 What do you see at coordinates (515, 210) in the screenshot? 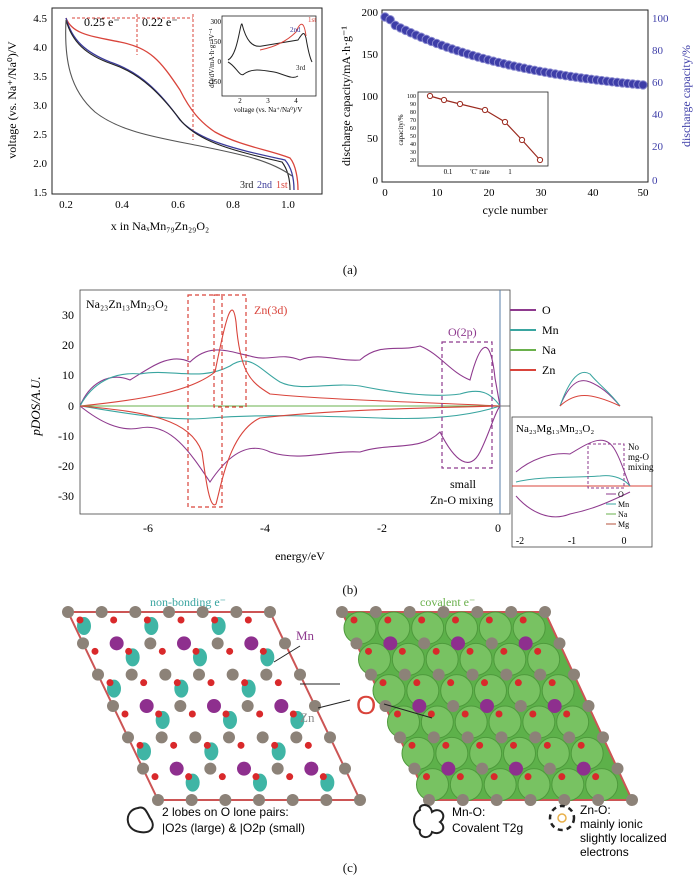
I see `x-axis-label: cycle number` at bounding box center [515, 210].